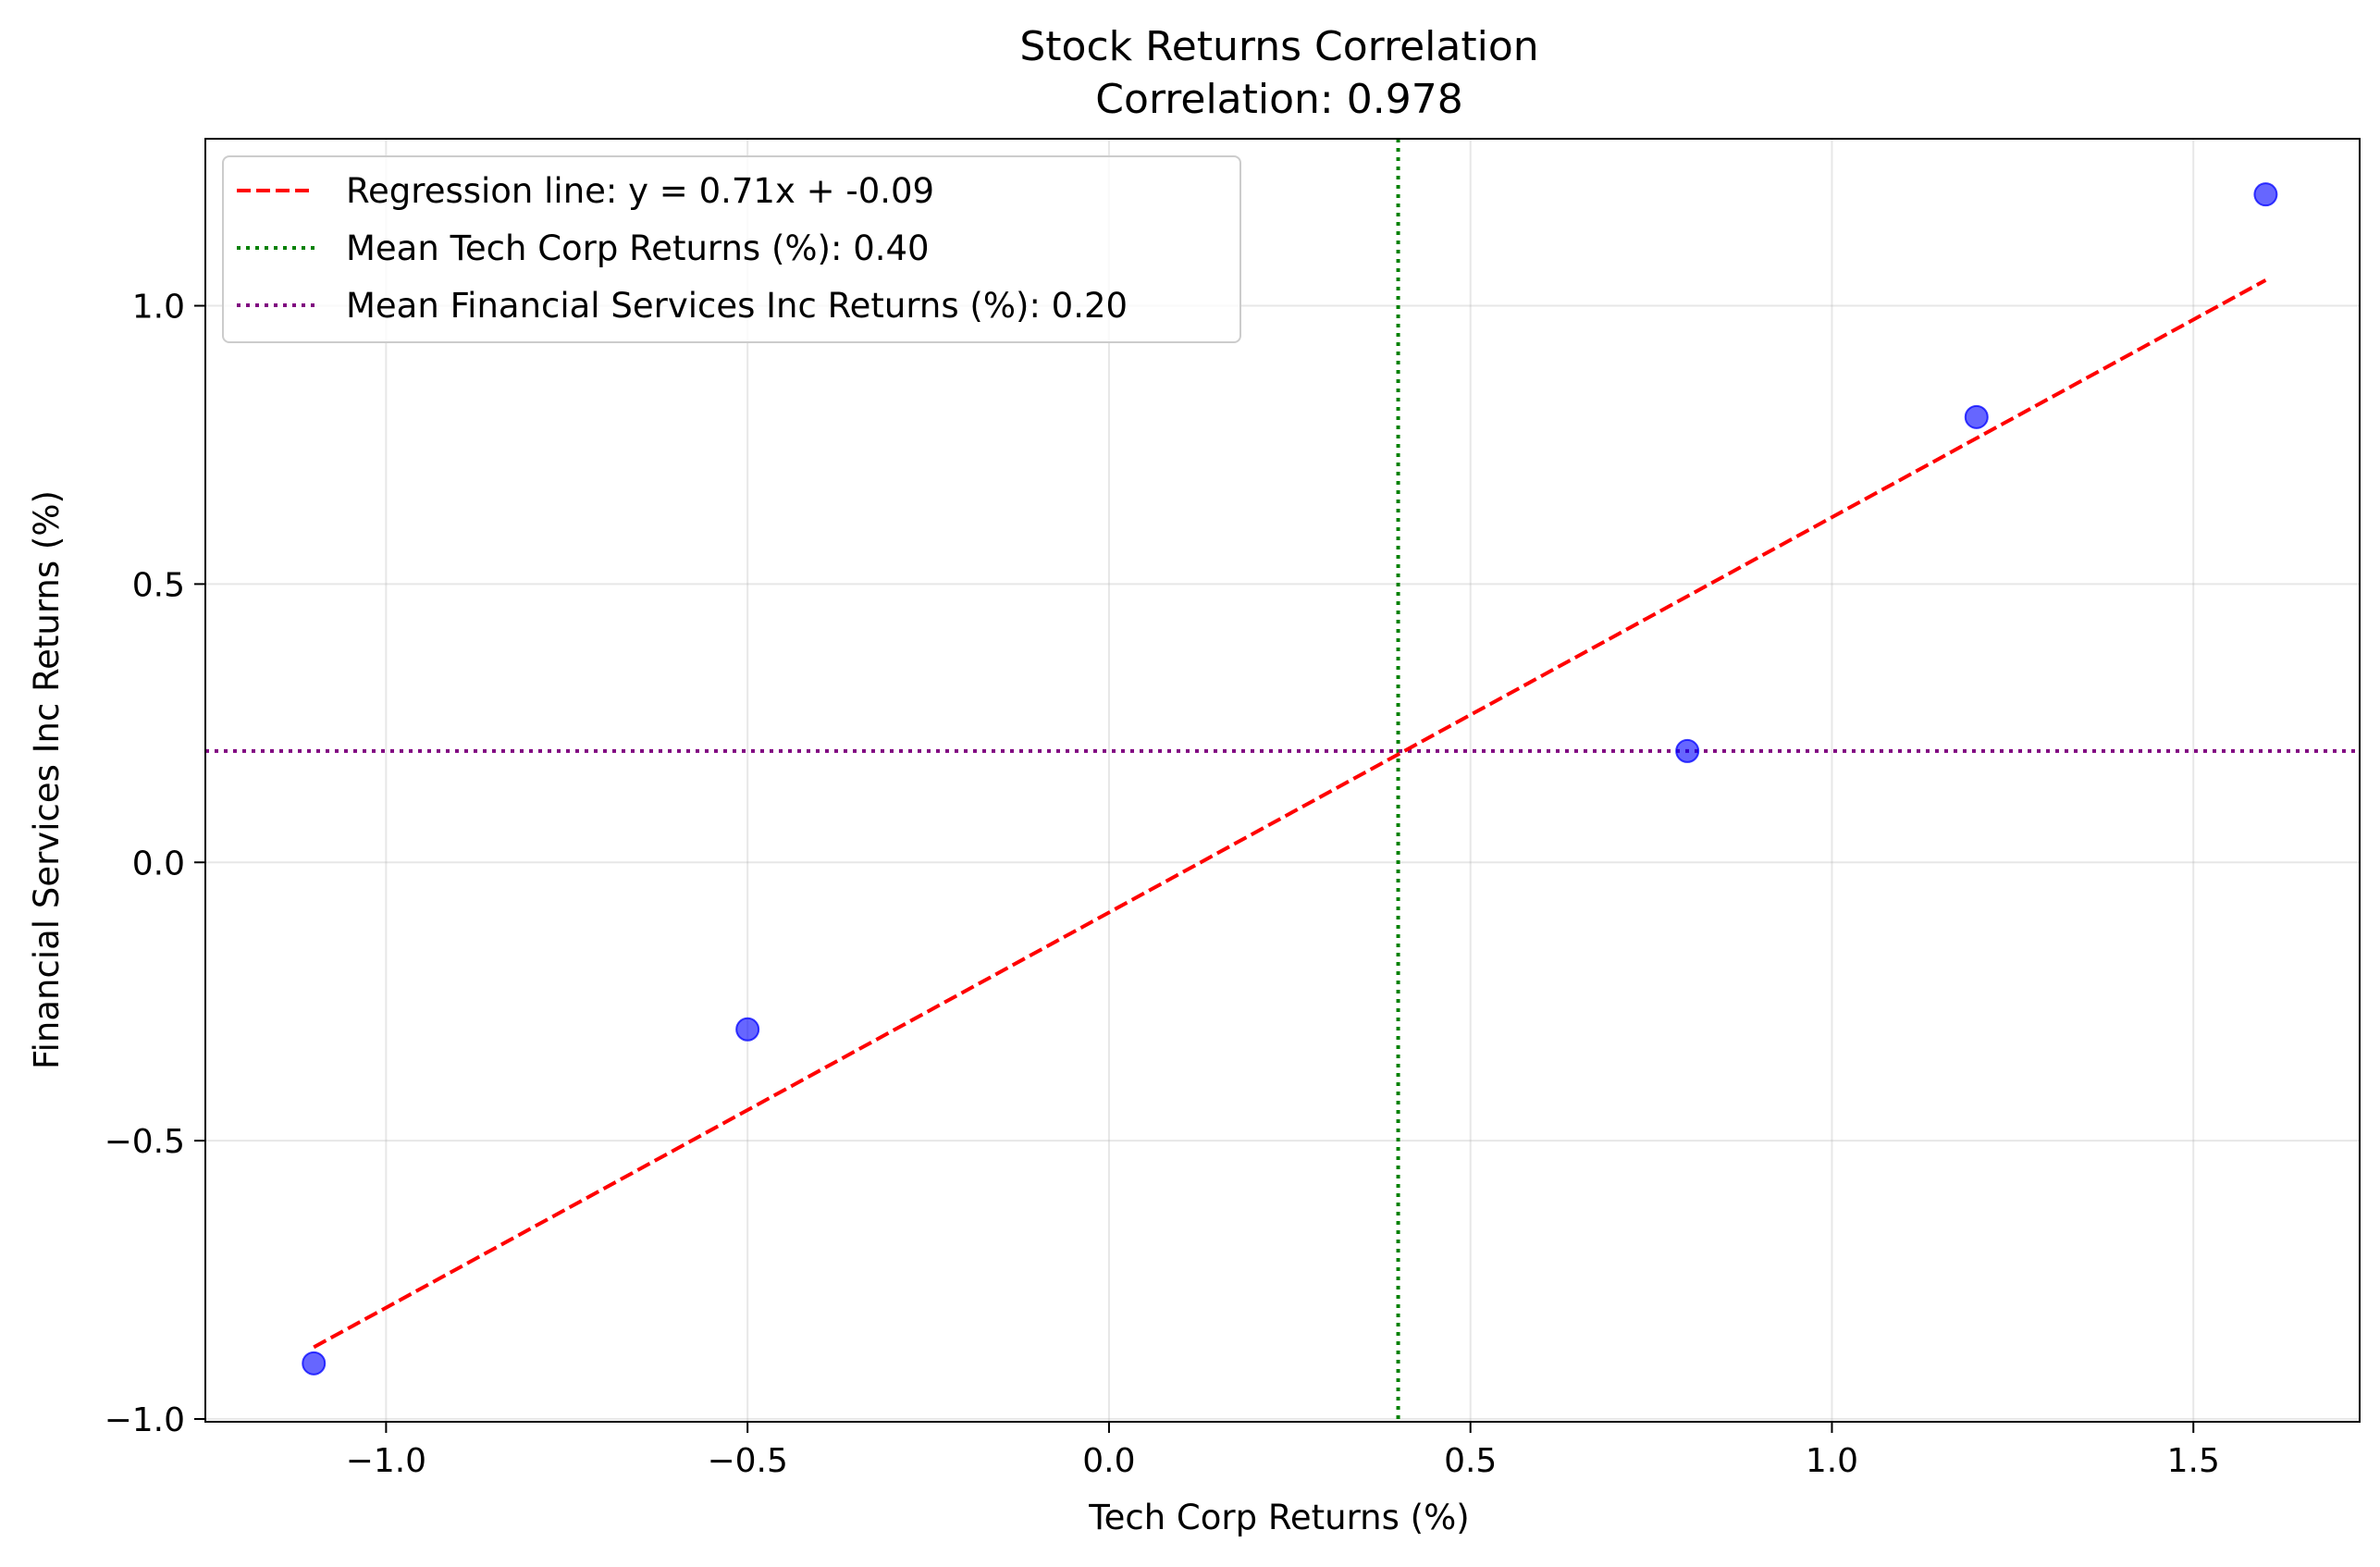 The width and height of the screenshot is (2380, 1567). Describe the element at coordinates (145, 1142) in the screenshot. I see `y-tick-label: −0.5` at that location.